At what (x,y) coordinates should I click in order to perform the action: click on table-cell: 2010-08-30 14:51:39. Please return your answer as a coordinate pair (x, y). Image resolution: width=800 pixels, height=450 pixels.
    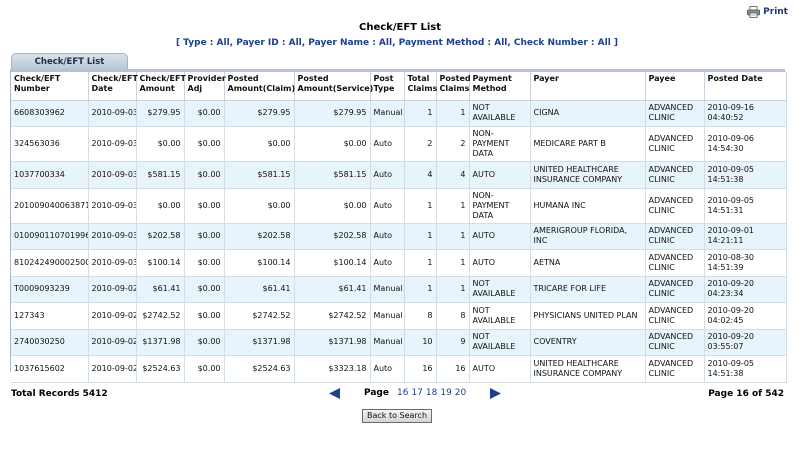
    Looking at the image, I should click on (745, 263).